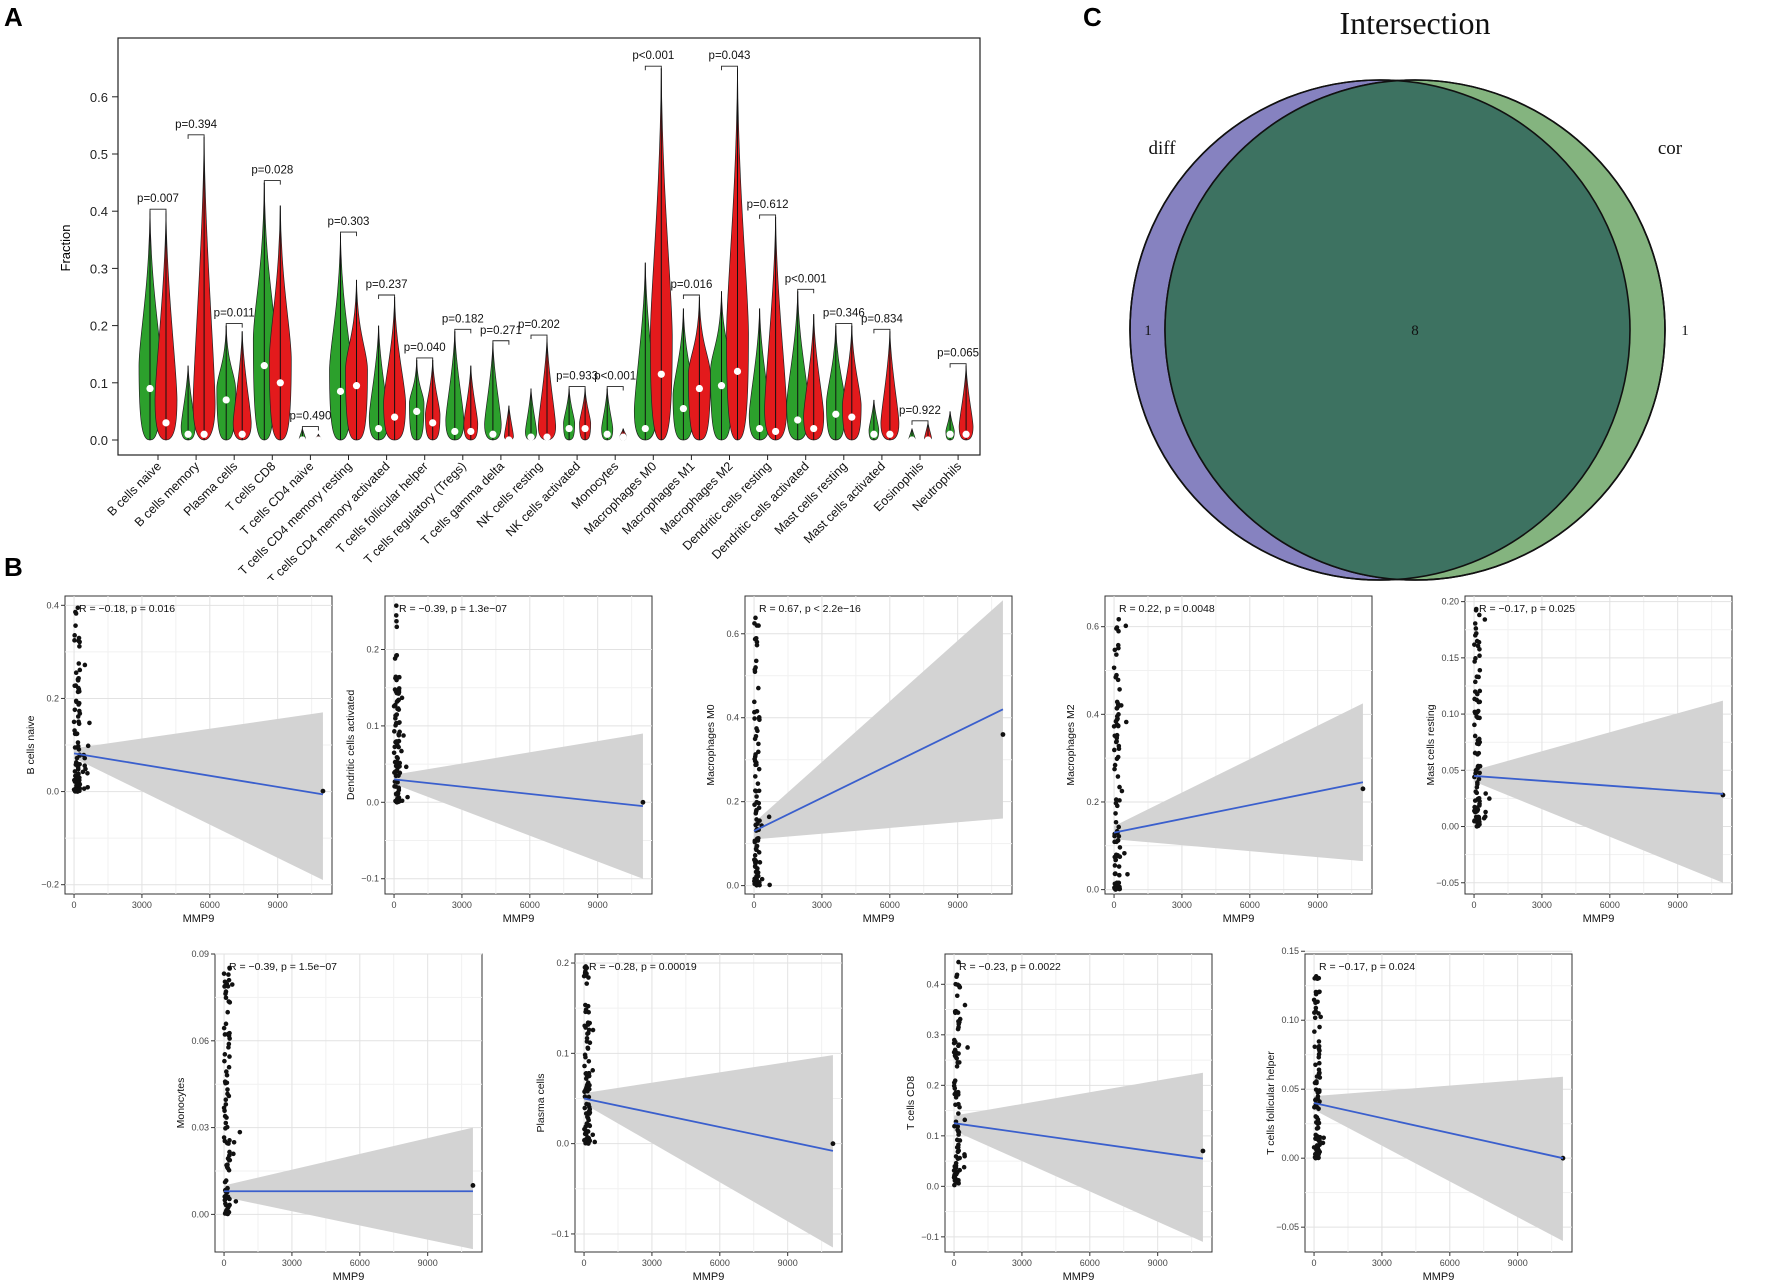 The width and height of the screenshot is (1772, 1284). What do you see at coordinates (99, 268) in the screenshot?
I see `y-tick-label: 0.3` at bounding box center [99, 268].